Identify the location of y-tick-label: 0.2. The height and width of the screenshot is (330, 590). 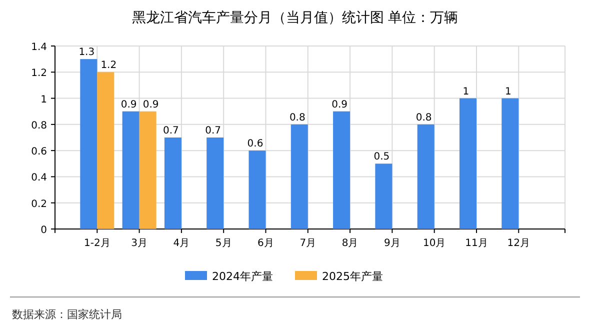
(39, 204).